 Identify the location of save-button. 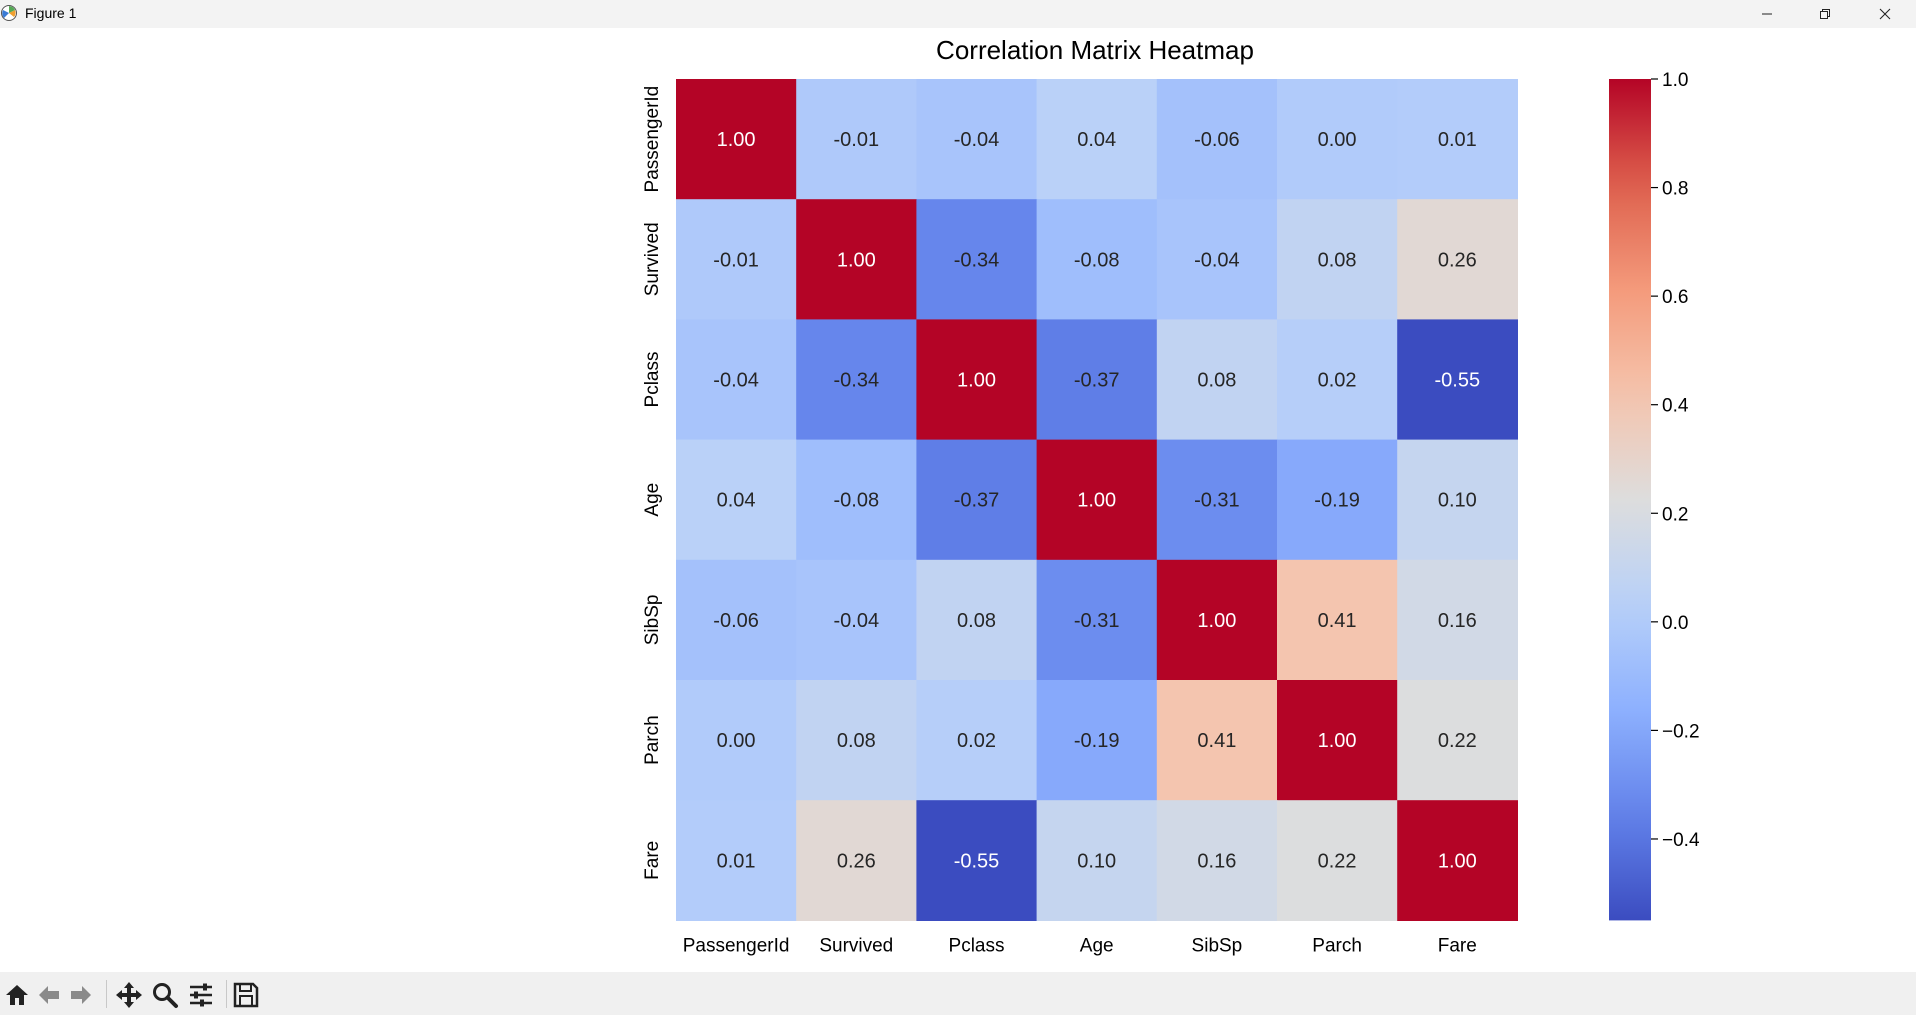
(246, 995).